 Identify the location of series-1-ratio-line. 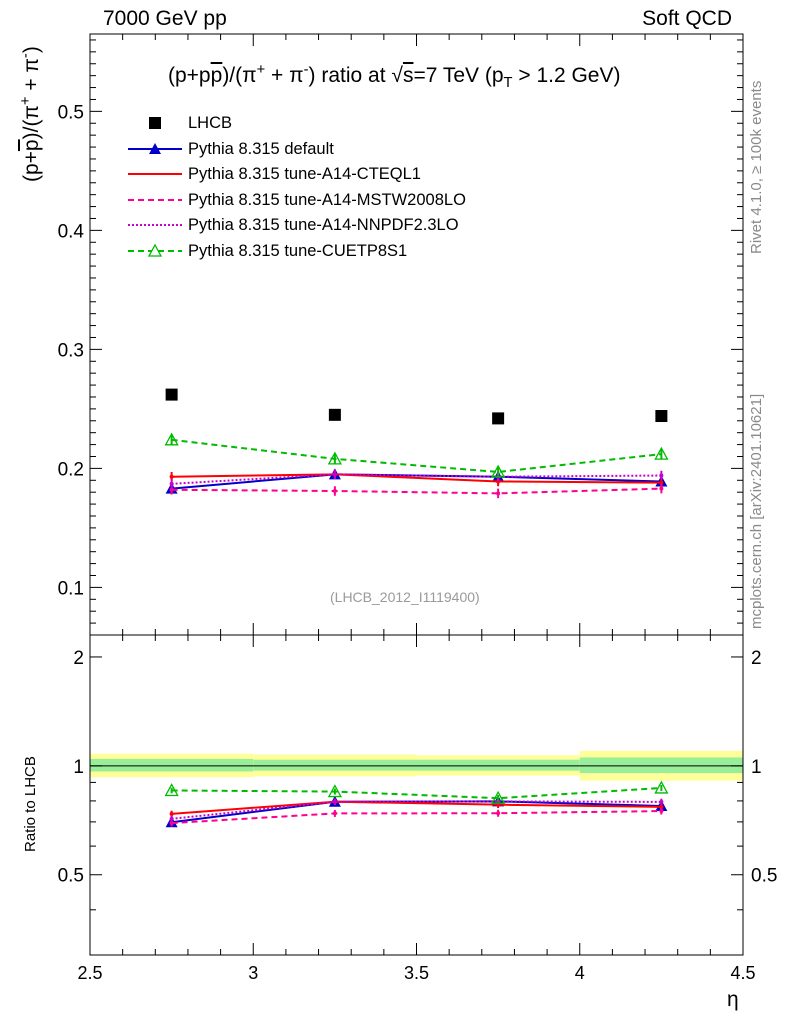
(416, 807).